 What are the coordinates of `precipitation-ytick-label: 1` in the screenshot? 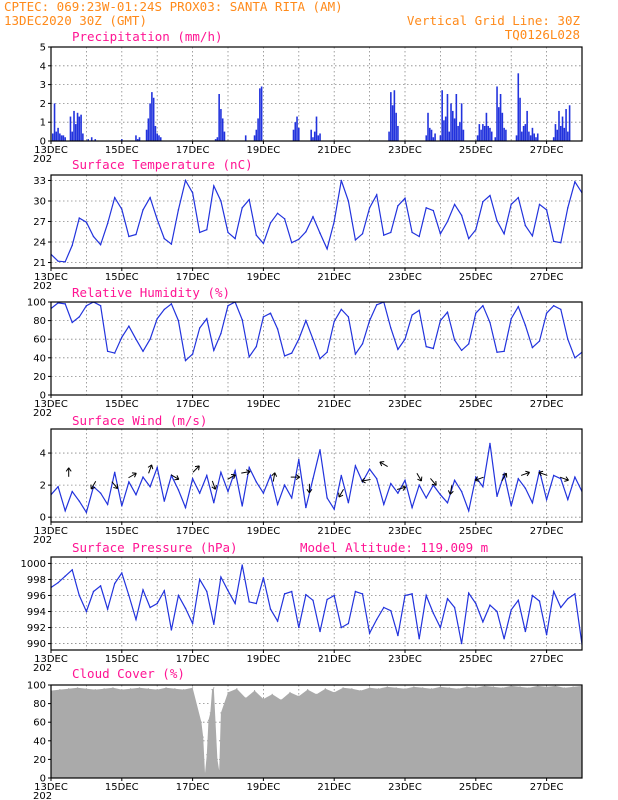 It's located at (43, 123).